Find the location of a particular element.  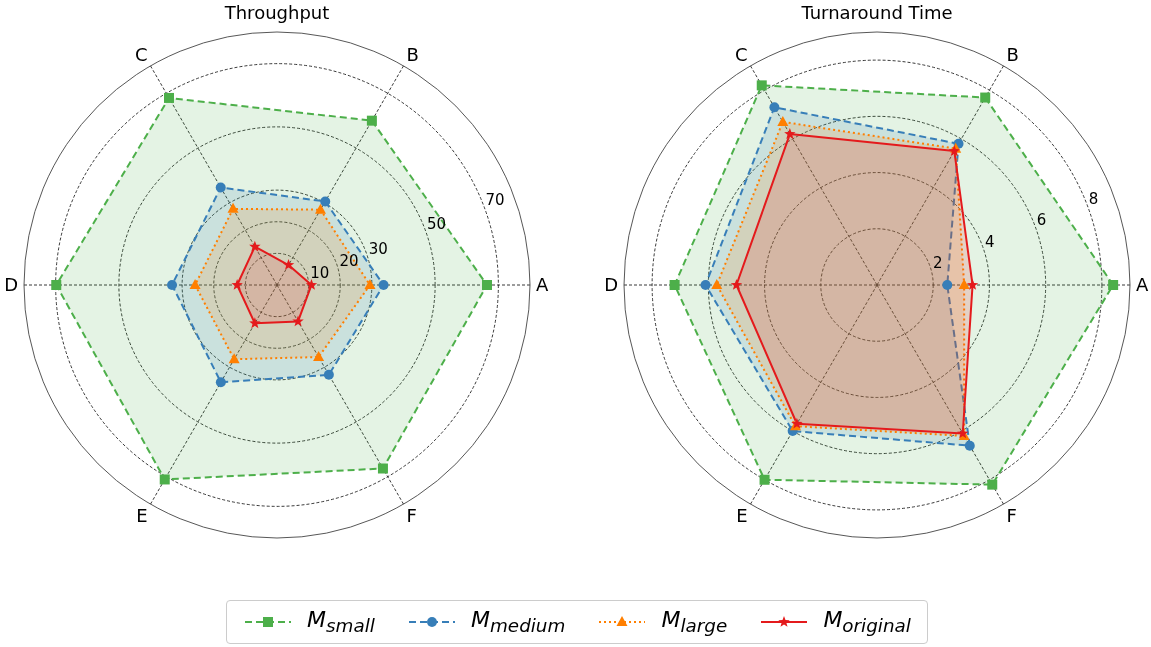

y-tick-label: 50 is located at coordinates (437, 224).